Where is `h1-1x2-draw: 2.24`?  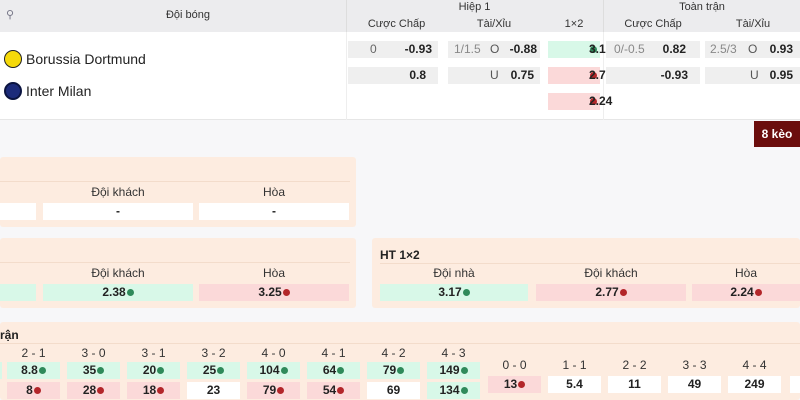 h1-1x2-draw: 2.24 is located at coordinates (580, 101).